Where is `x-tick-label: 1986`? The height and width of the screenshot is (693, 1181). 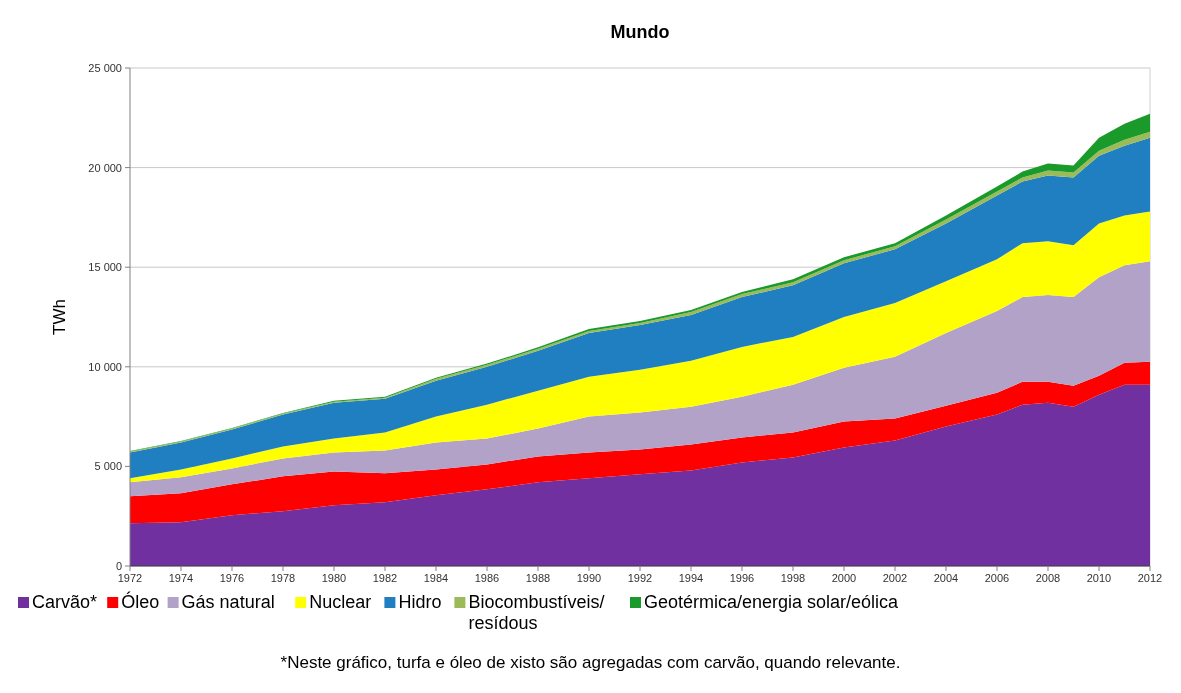 x-tick-label: 1986 is located at coordinates (487, 578).